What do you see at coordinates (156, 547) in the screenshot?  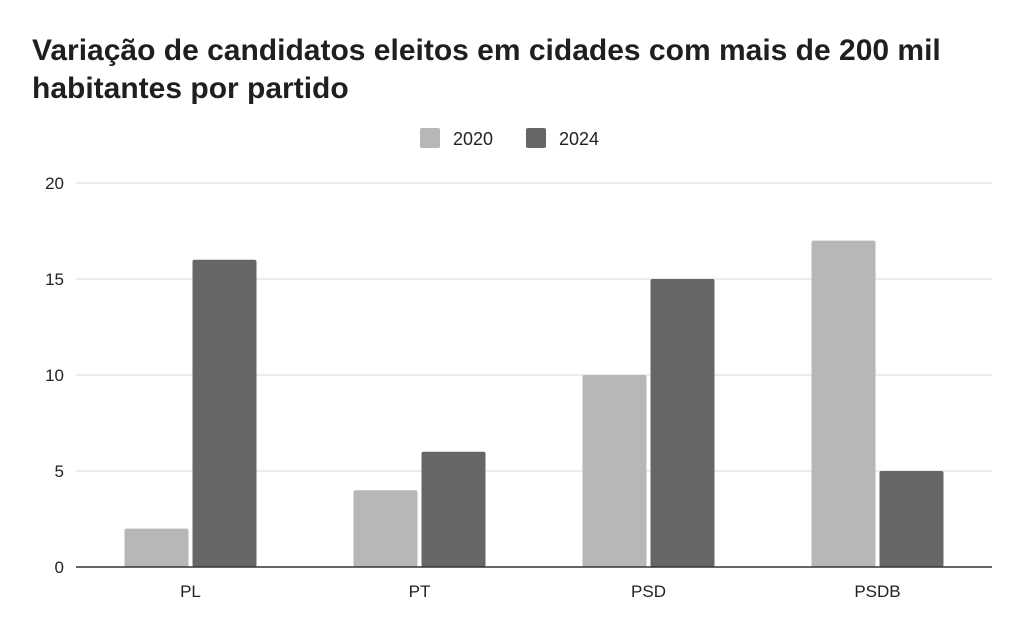 I see `bar-2020-PL` at bounding box center [156, 547].